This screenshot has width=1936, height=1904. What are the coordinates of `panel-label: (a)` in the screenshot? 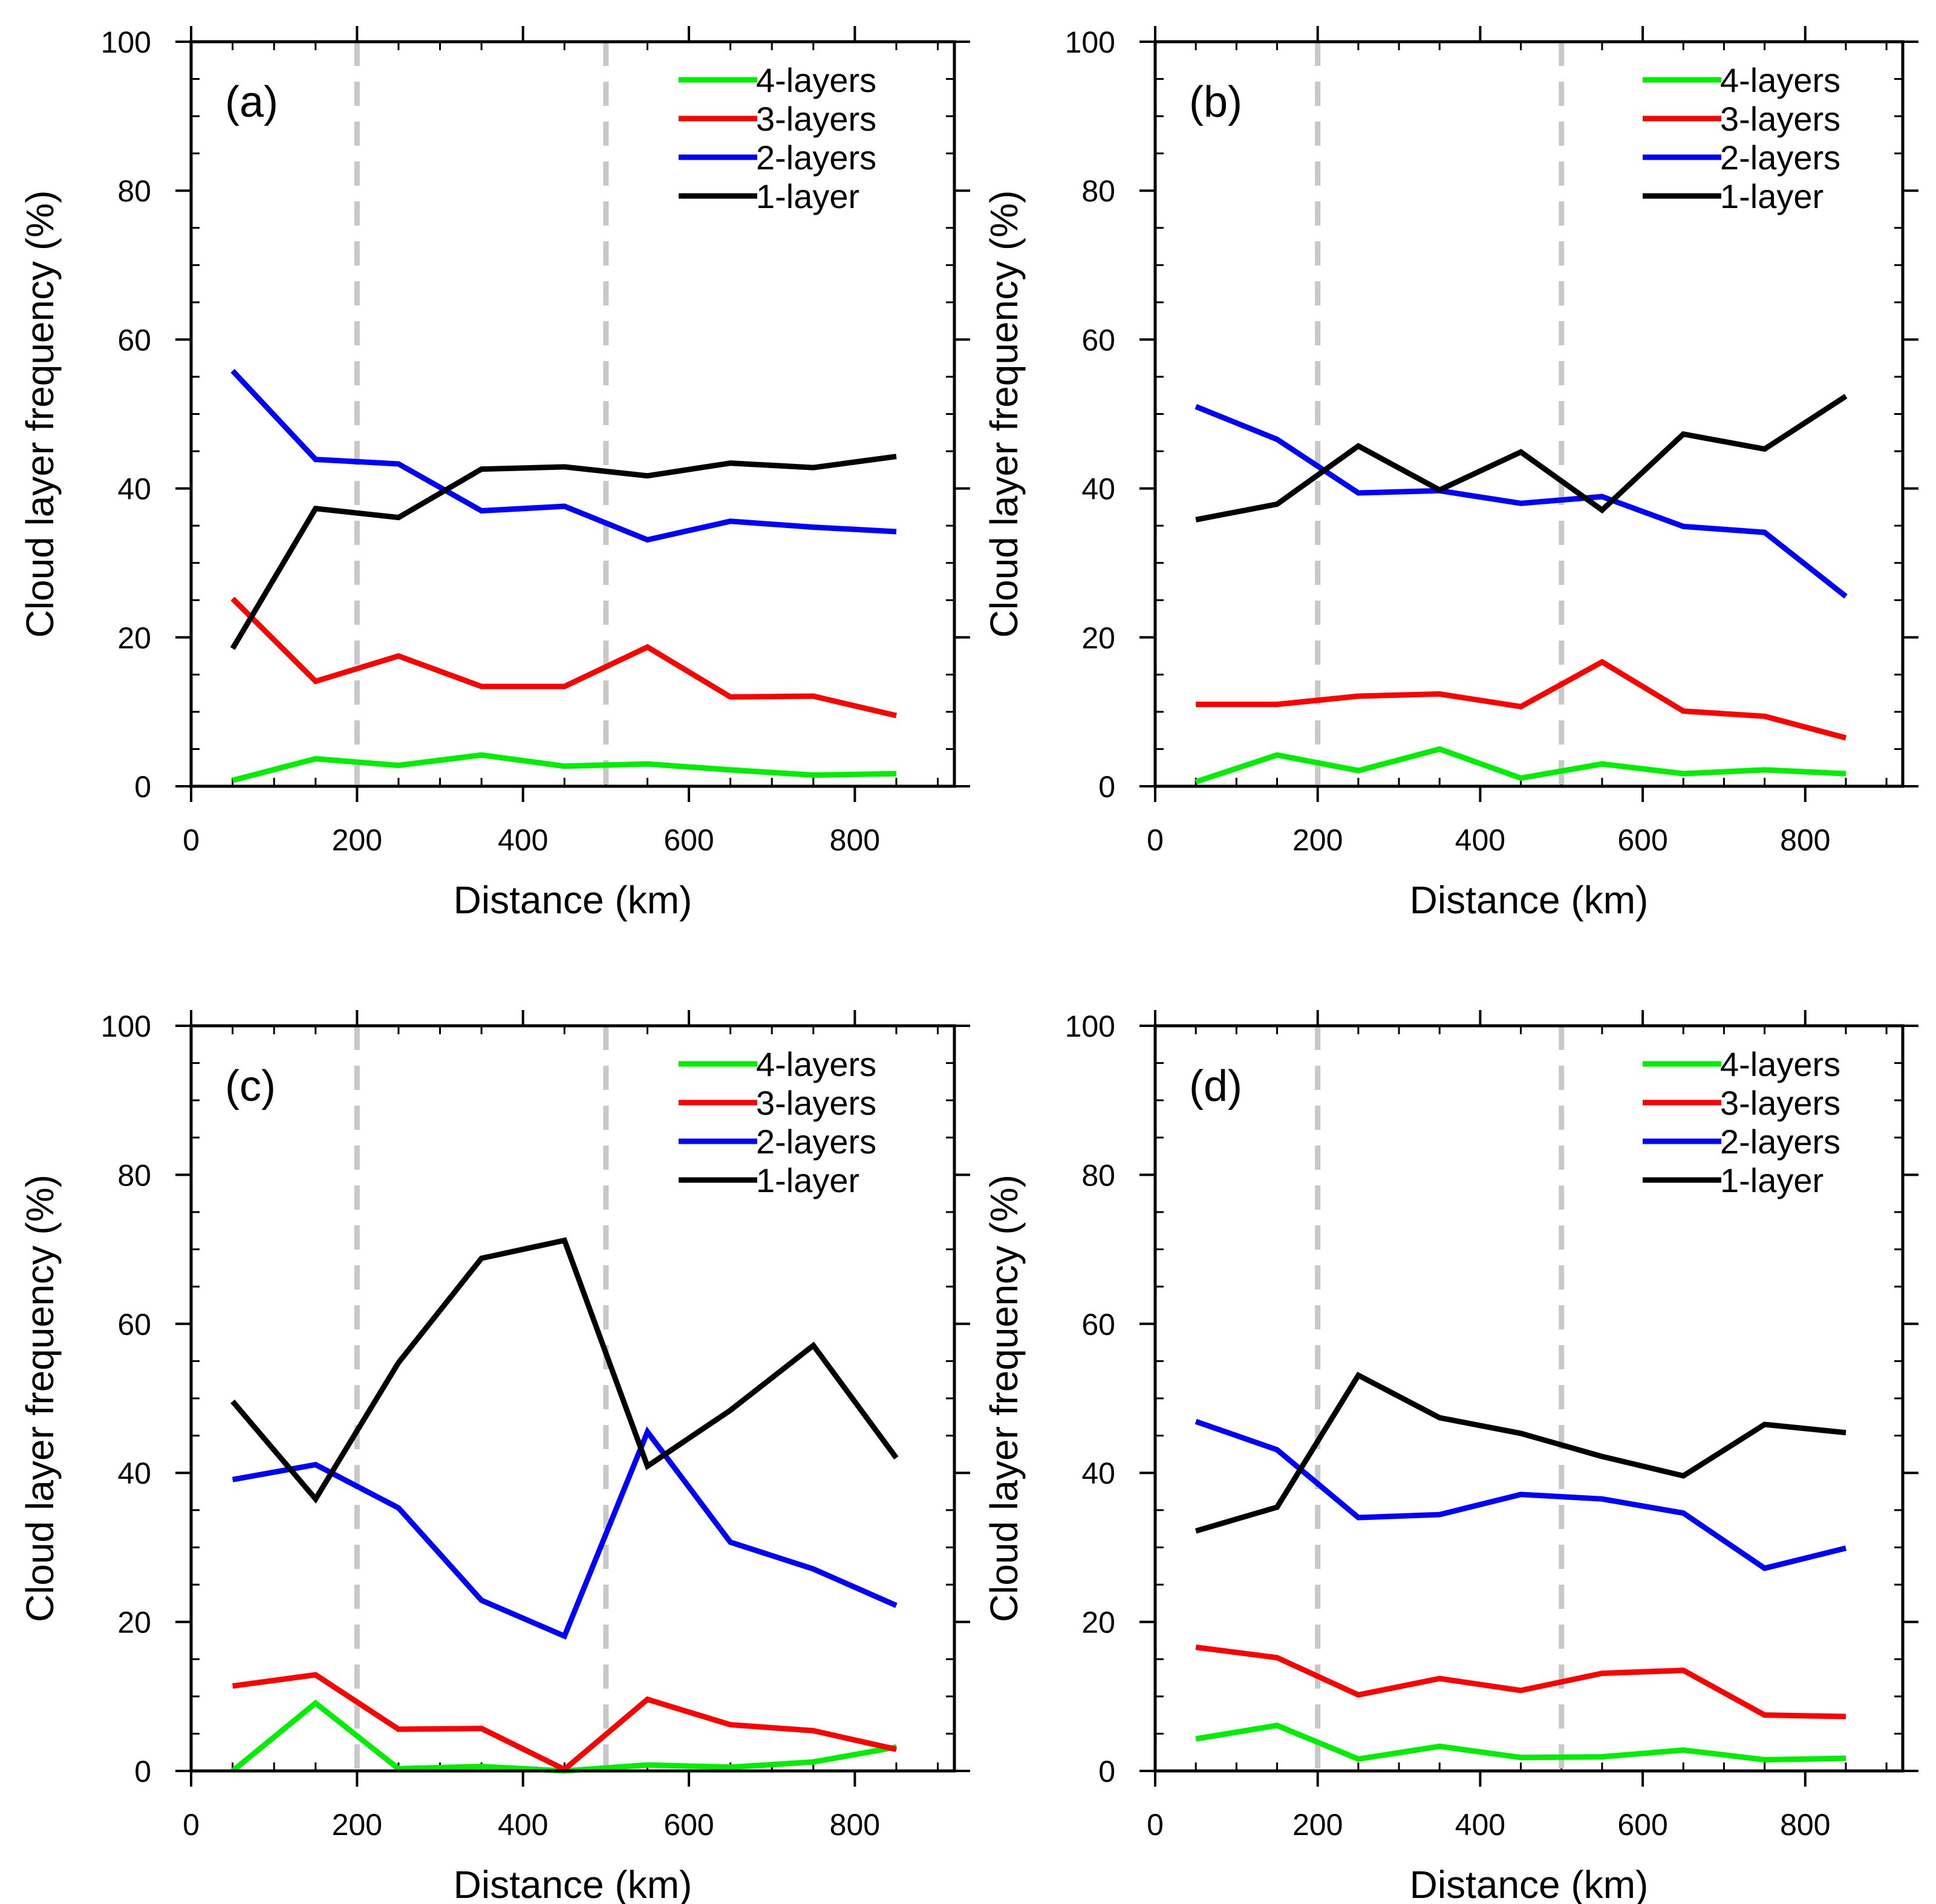 It's located at (251, 102).